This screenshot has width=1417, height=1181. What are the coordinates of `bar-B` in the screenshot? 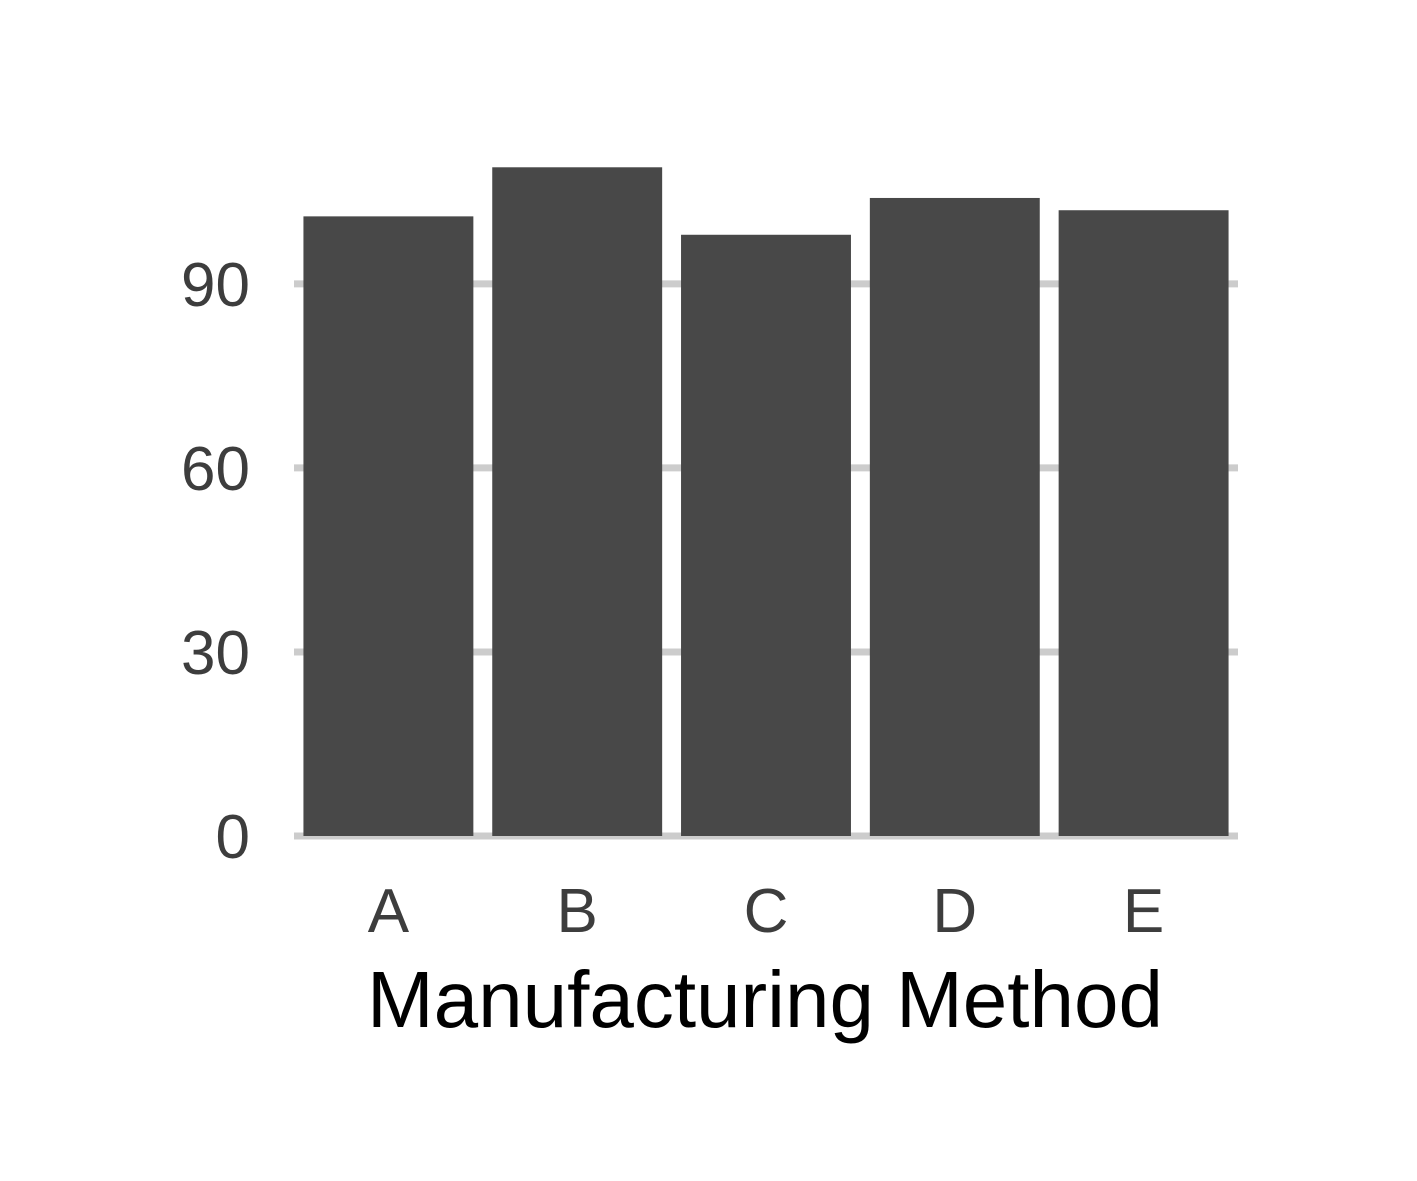 It's located at (577, 501).